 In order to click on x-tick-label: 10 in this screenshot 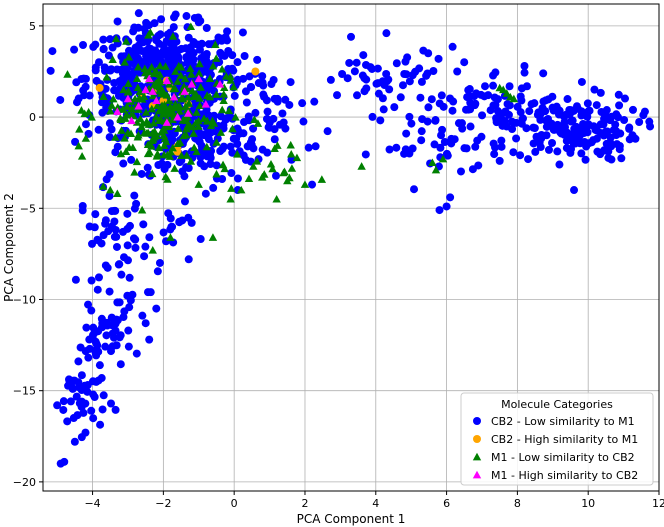, I will do `click(588, 503)`.